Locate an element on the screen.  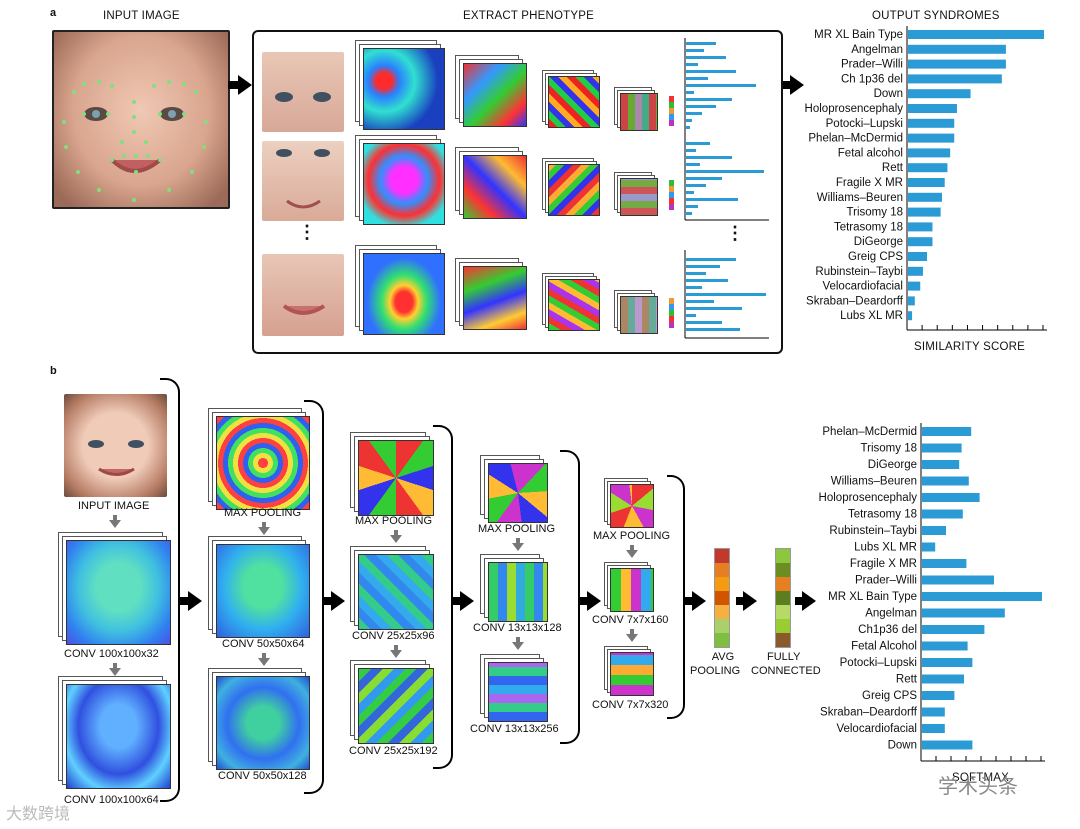
conv1b-stack is located at coordinates (115, 732).